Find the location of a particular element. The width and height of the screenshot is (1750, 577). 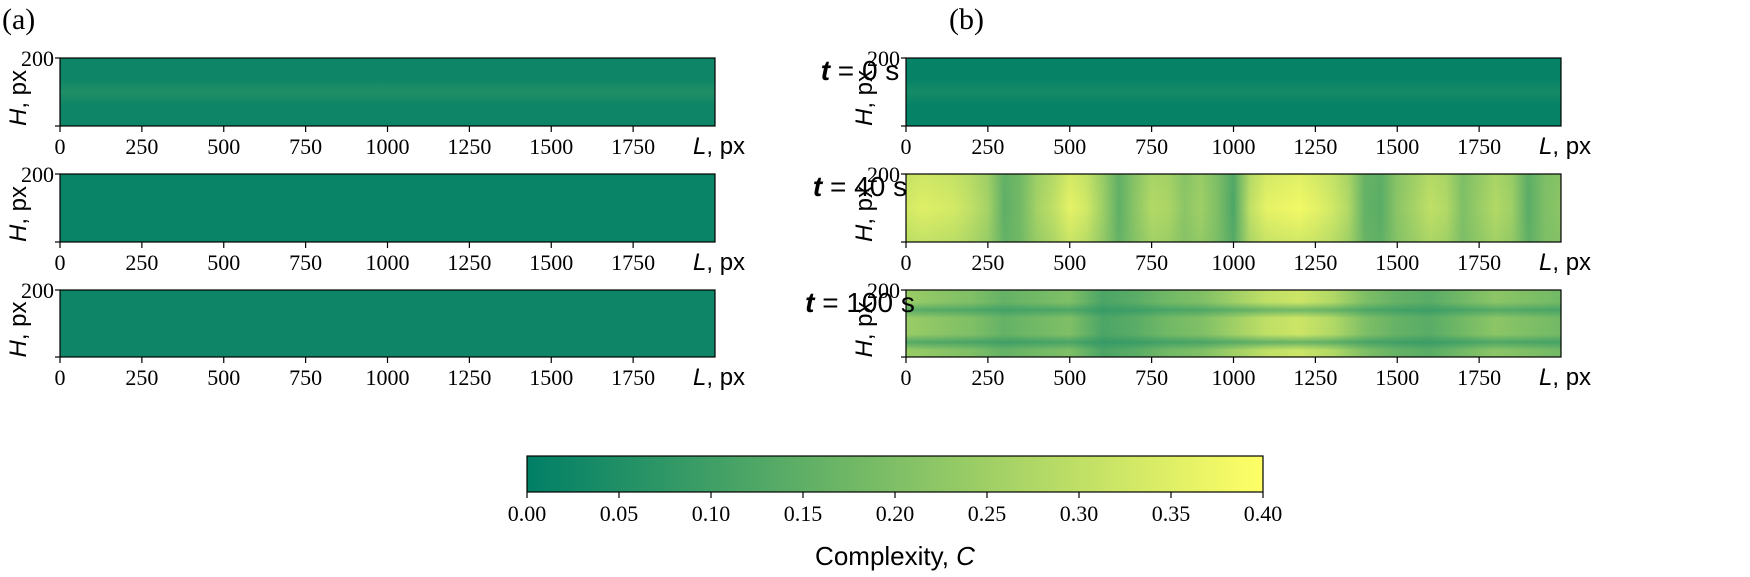

colorbar-tick-label: 0.20 is located at coordinates (895, 513).